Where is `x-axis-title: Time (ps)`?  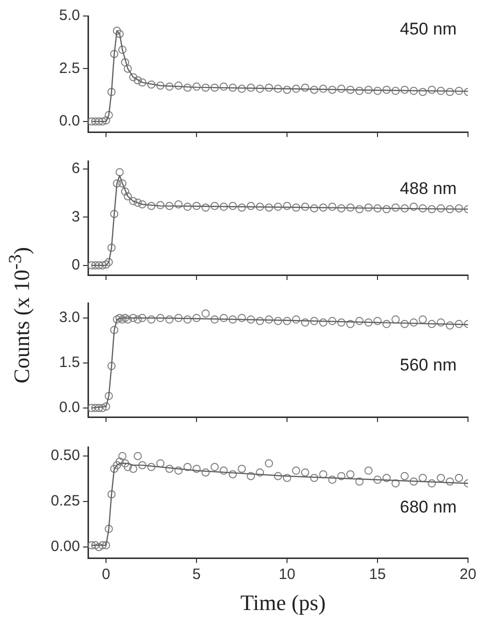 x-axis-title: Time (ps) is located at coordinates (283, 603).